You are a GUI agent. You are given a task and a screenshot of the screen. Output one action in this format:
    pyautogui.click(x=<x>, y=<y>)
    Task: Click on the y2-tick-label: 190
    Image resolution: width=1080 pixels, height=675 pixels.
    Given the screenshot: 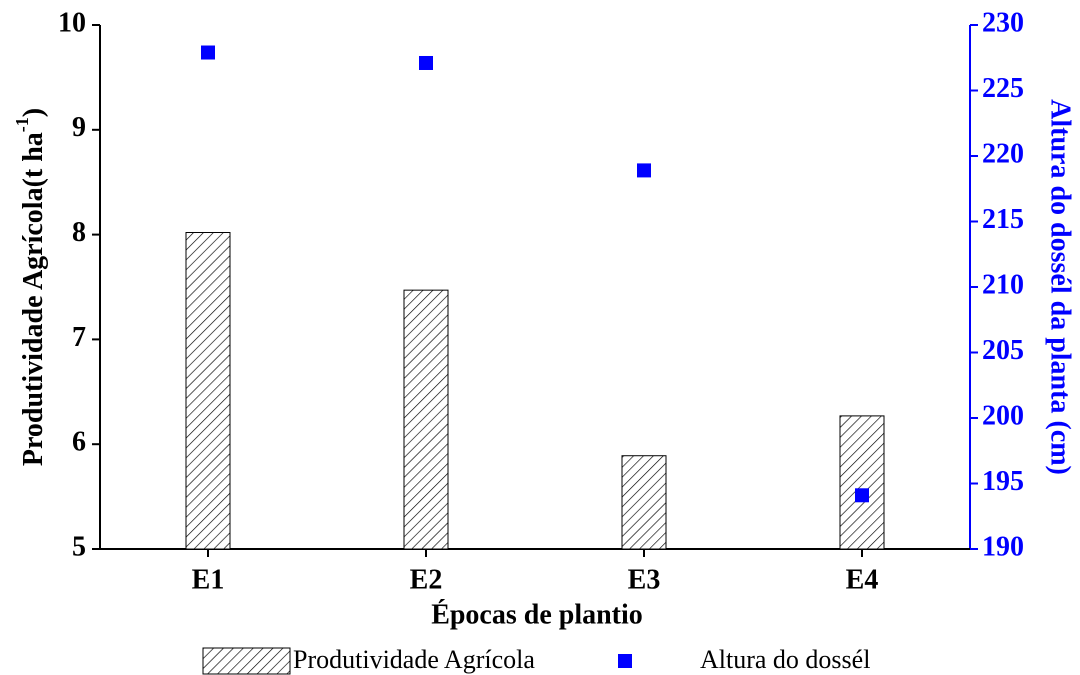 What is the action you would take?
    pyautogui.click(x=1003, y=546)
    